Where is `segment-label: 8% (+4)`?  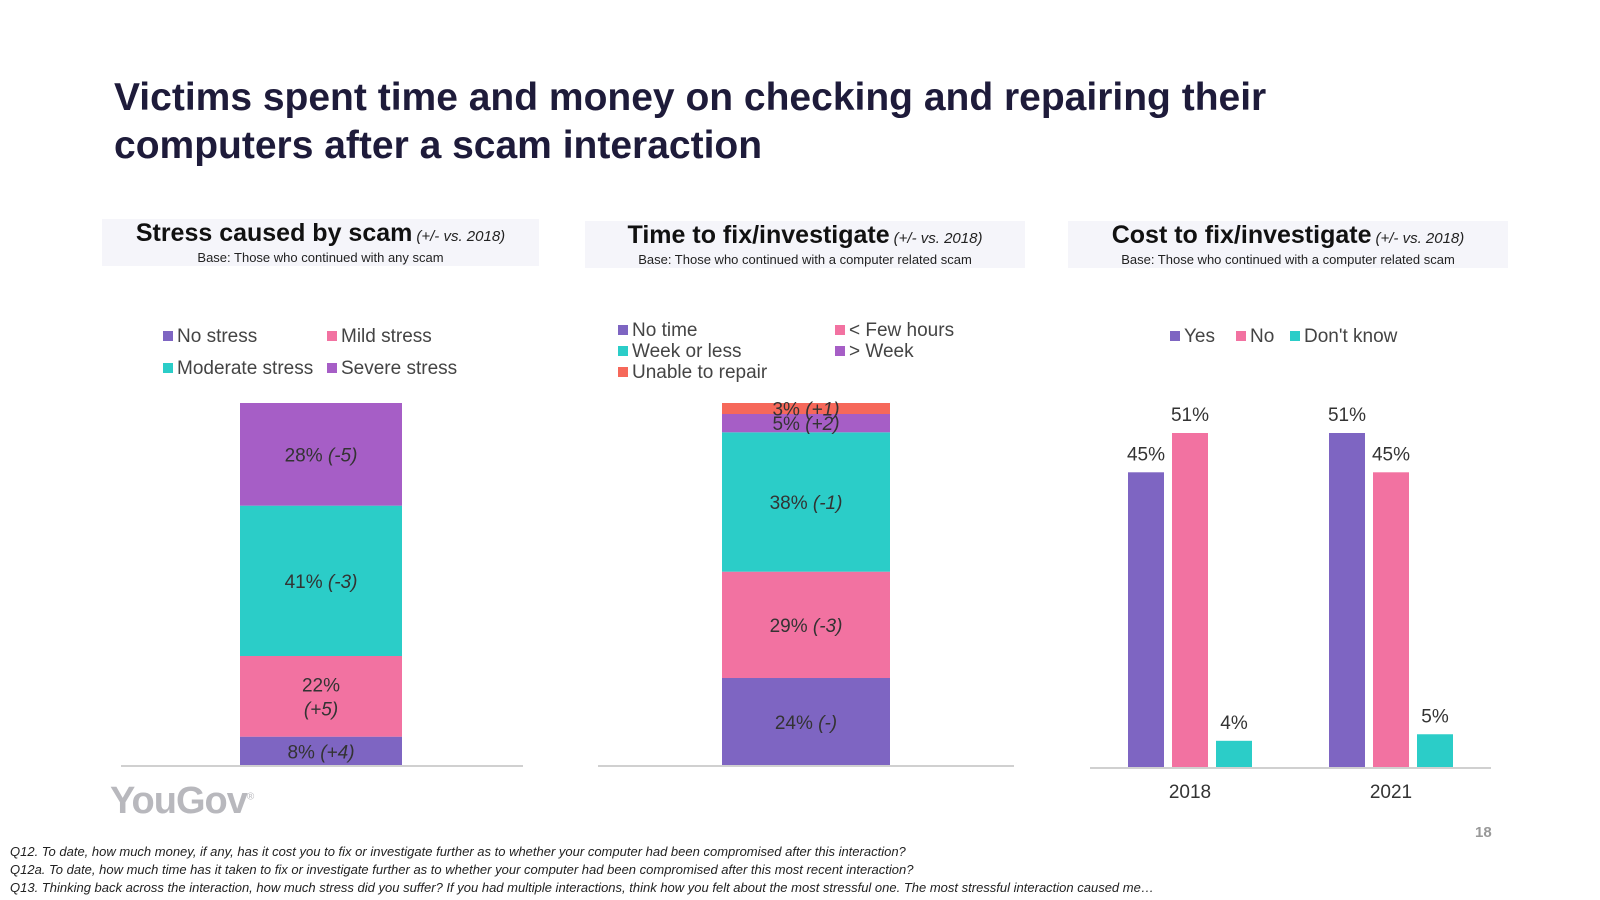 segment-label: 8% (+4) is located at coordinates (320, 752).